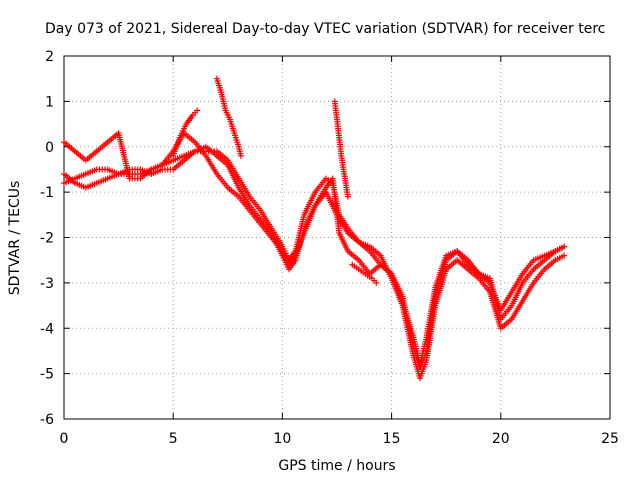  What do you see at coordinates (282, 439) in the screenshot?
I see `x-tick-label: 10` at bounding box center [282, 439].